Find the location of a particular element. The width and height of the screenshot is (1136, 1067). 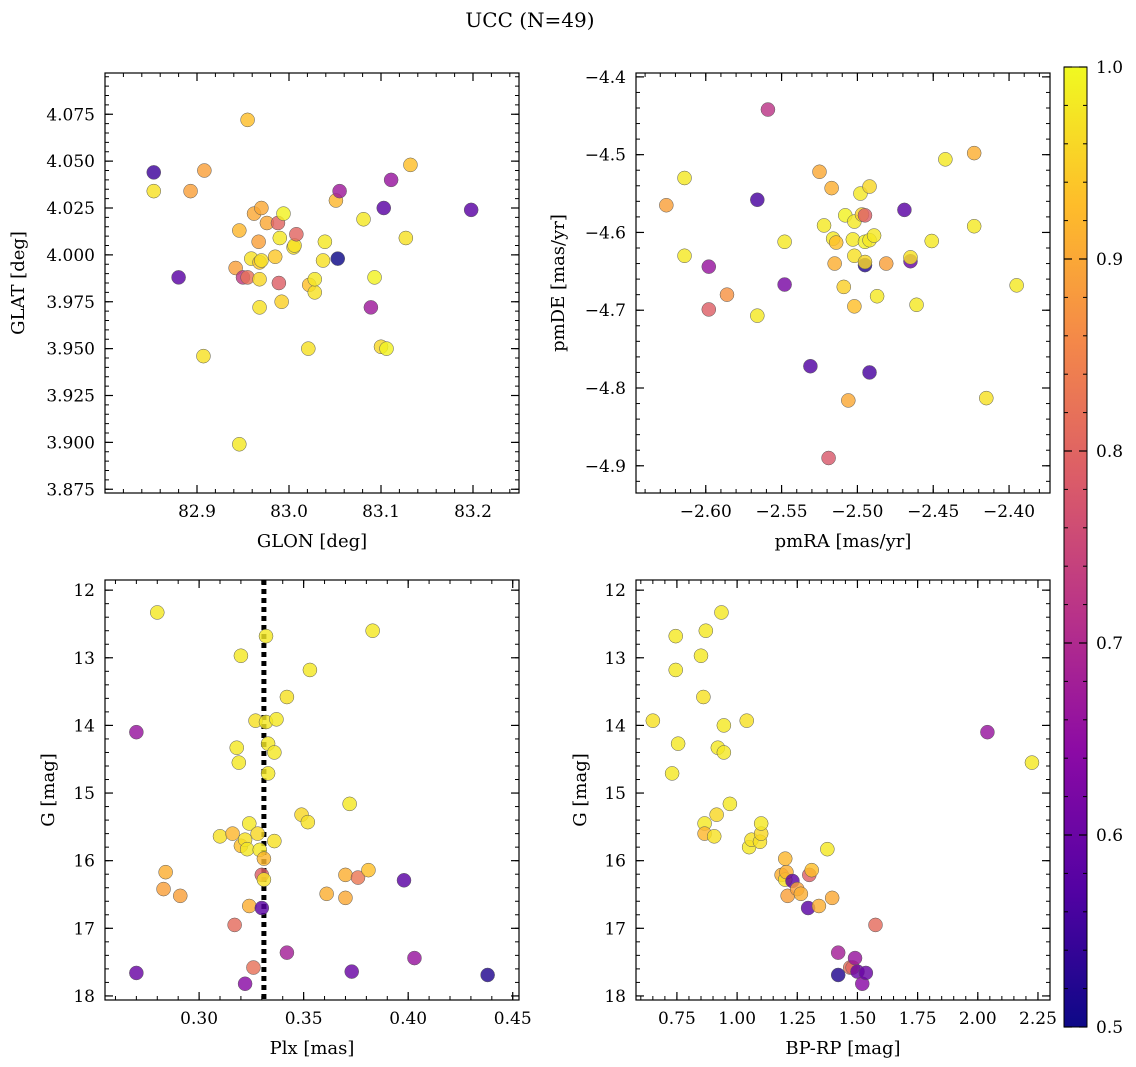

colorbar-tick-label: 0.7 is located at coordinates (1109, 644).